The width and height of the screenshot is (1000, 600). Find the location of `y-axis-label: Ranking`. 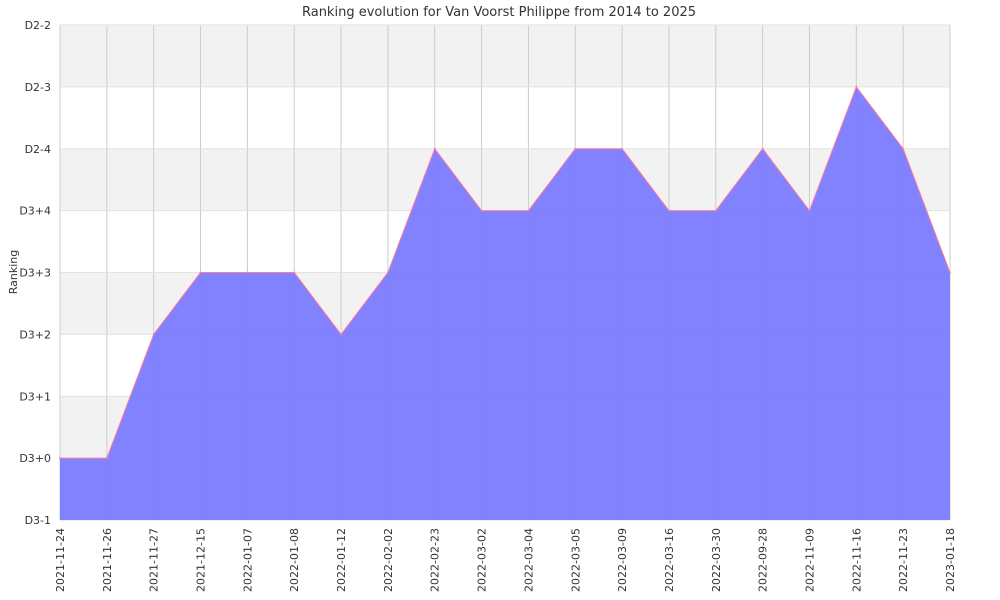

y-axis-label: Ranking is located at coordinates (13, 272).